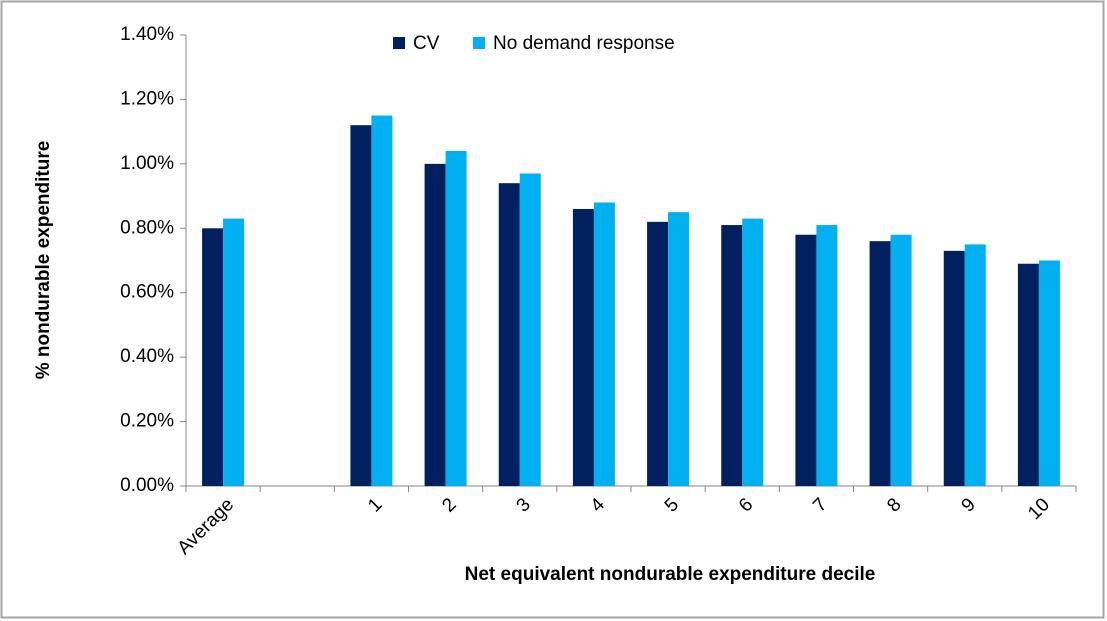  What do you see at coordinates (584, 43) in the screenshot?
I see `legend-label: No demand response` at bounding box center [584, 43].